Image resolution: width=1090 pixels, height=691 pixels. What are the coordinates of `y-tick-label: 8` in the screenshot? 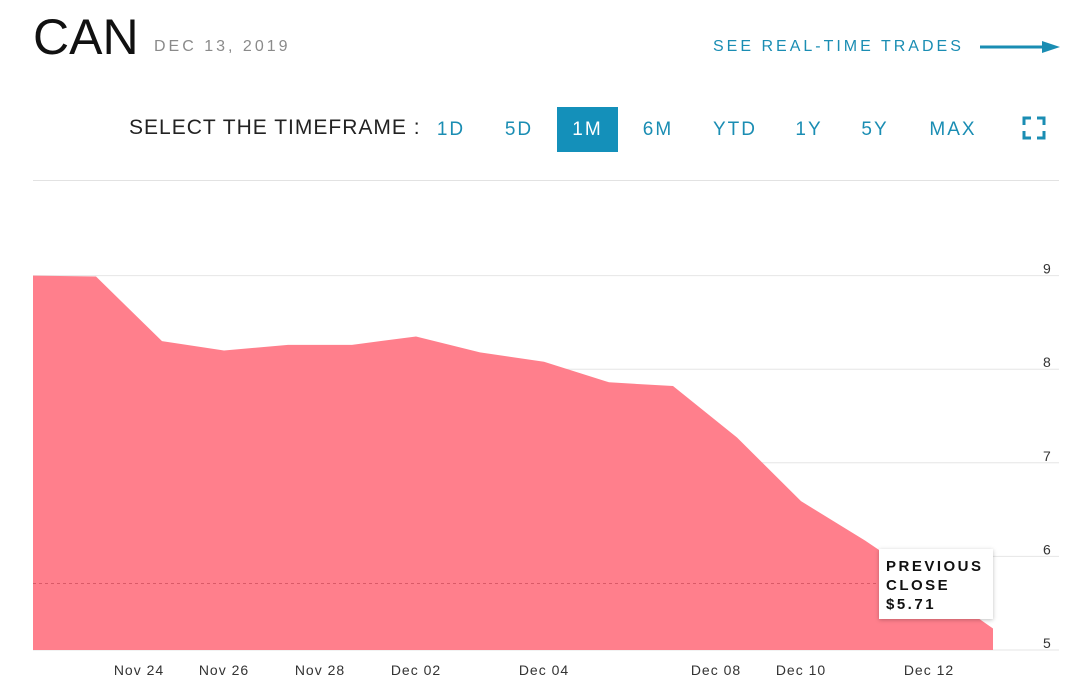 It's located at (1047, 362).